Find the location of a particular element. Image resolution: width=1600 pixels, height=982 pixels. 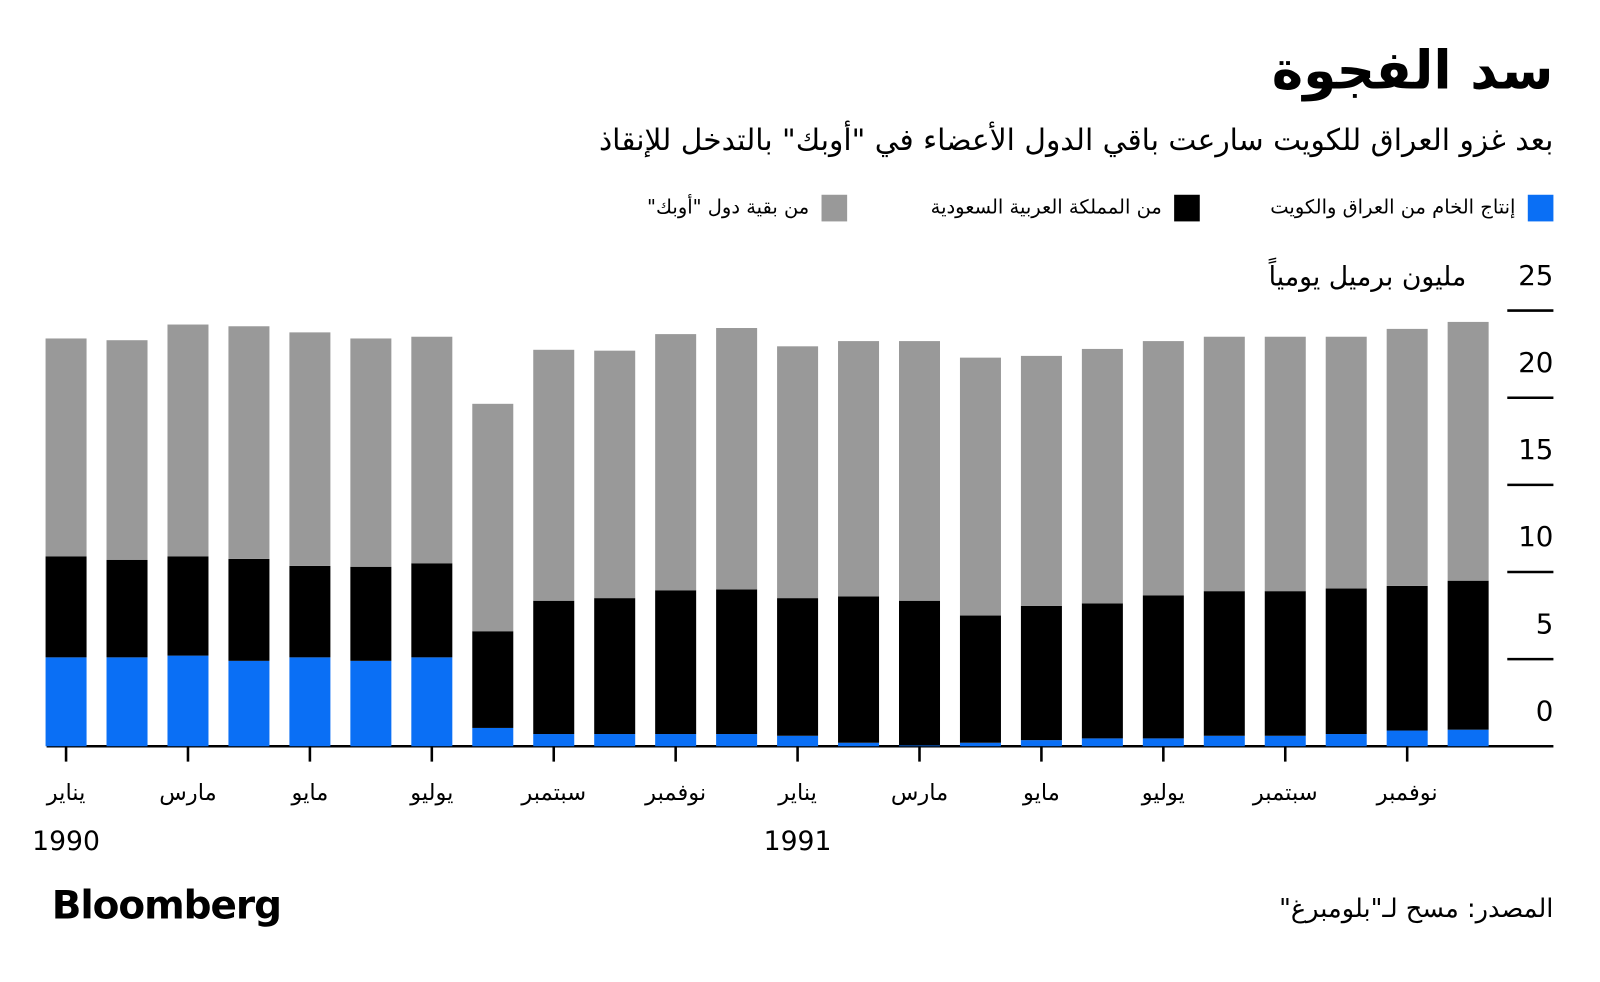

y-tick-label: 0 is located at coordinates (1545, 710).